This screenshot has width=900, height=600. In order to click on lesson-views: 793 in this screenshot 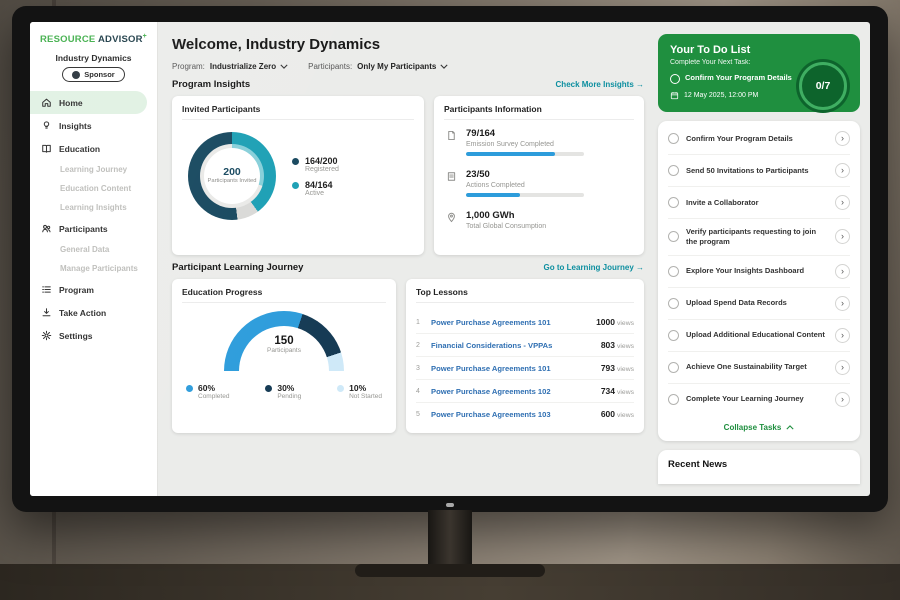, I will do `click(607, 368)`.